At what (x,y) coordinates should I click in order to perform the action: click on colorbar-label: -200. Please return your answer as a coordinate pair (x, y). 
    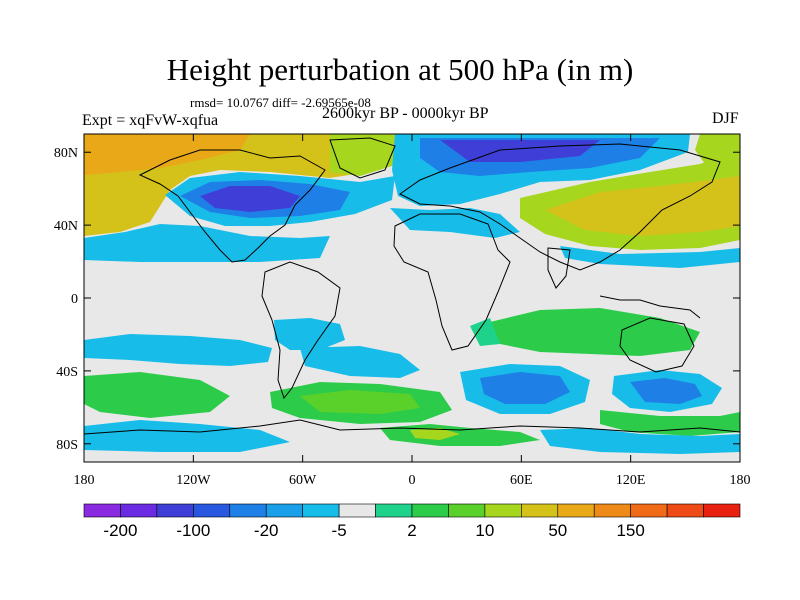
    Looking at the image, I should click on (120, 530).